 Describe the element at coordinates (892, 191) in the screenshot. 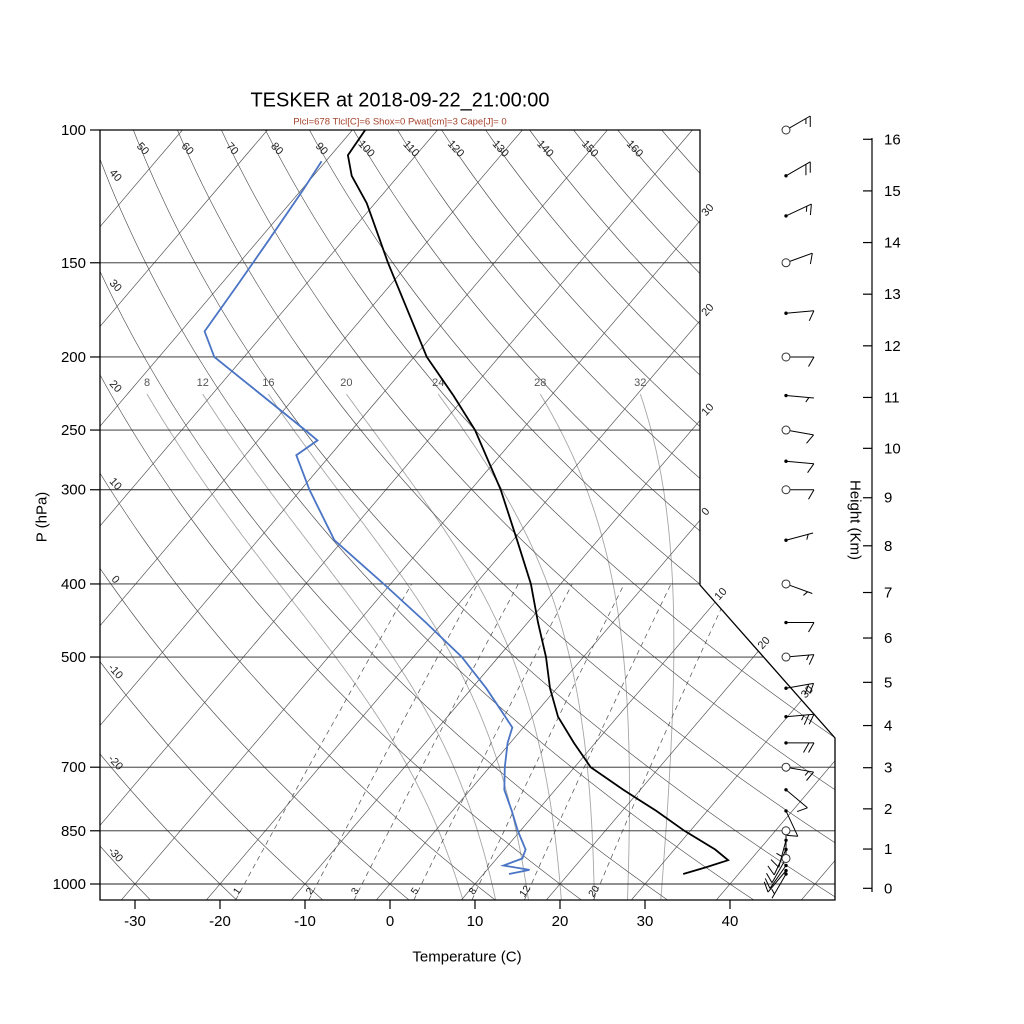

I see `svg-text: 15` at that location.